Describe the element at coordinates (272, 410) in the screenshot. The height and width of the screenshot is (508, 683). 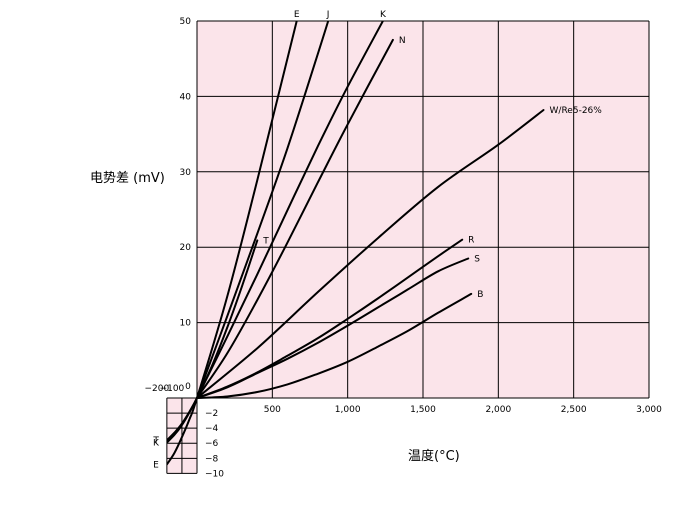
I see `x-tick-label: 500` at that location.